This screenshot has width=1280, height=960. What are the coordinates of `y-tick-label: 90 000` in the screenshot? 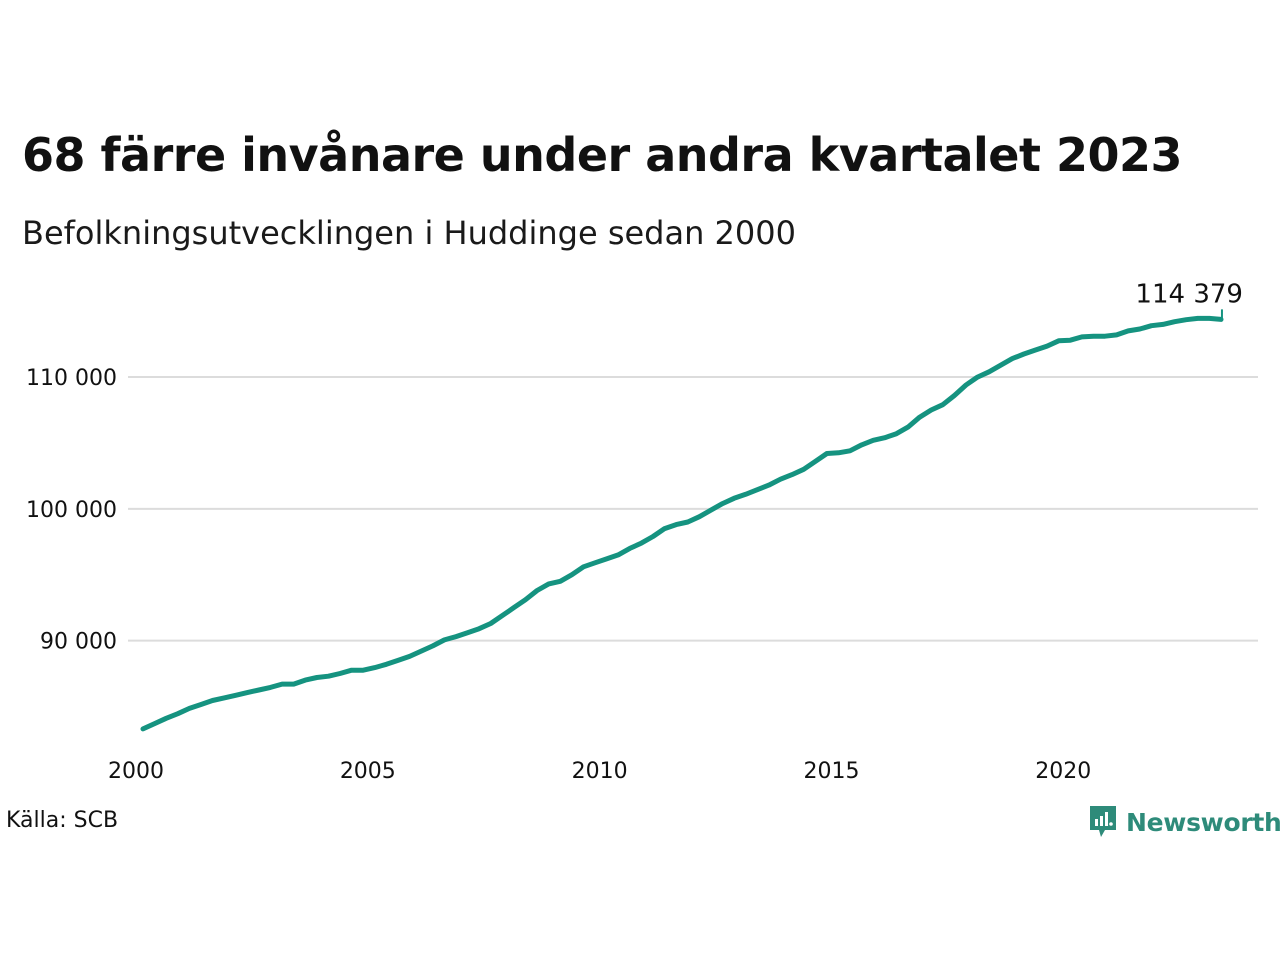 It's located at (78, 642).